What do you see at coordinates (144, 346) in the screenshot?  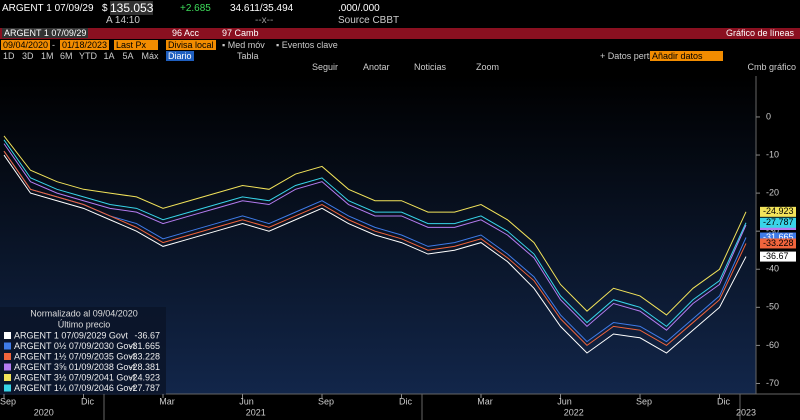 I see `legend-value: -31.665` at bounding box center [144, 346].